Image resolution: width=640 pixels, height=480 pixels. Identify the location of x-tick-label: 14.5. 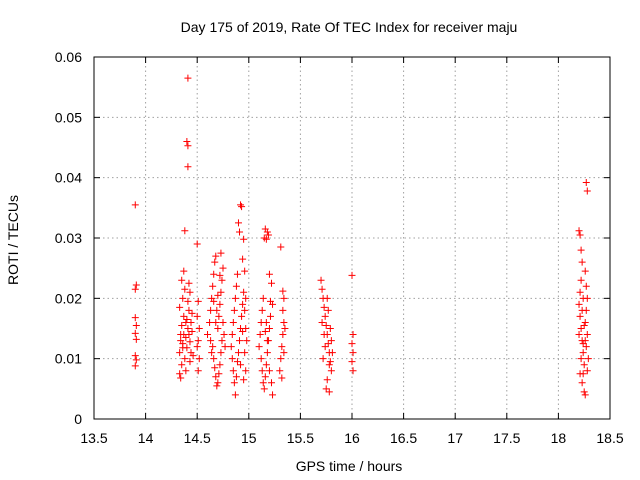
(197, 438).